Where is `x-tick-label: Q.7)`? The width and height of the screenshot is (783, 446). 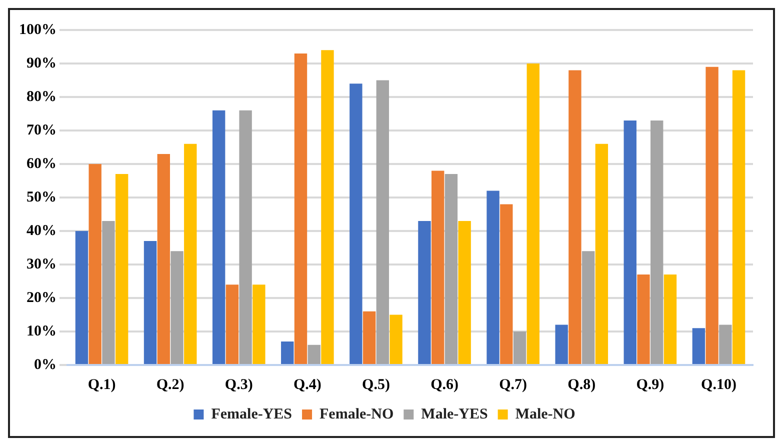
x-tick-label: Q.7) is located at coordinates (513, 384).